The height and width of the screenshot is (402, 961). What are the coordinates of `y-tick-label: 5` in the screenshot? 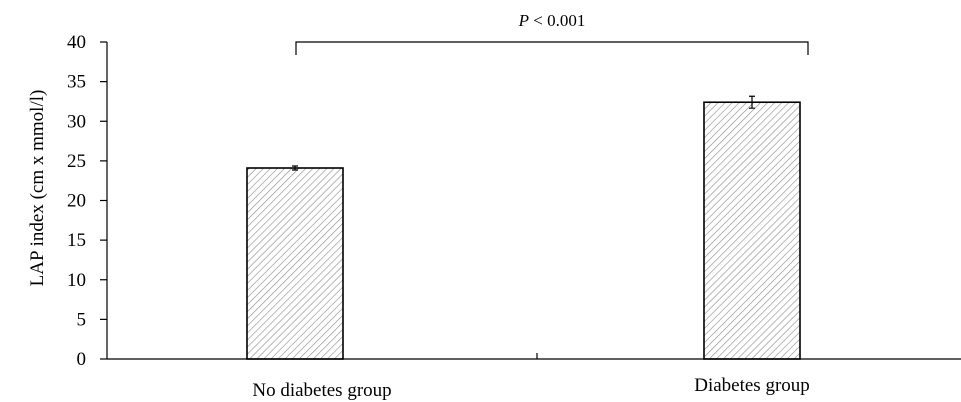 It's located at (82, 319).